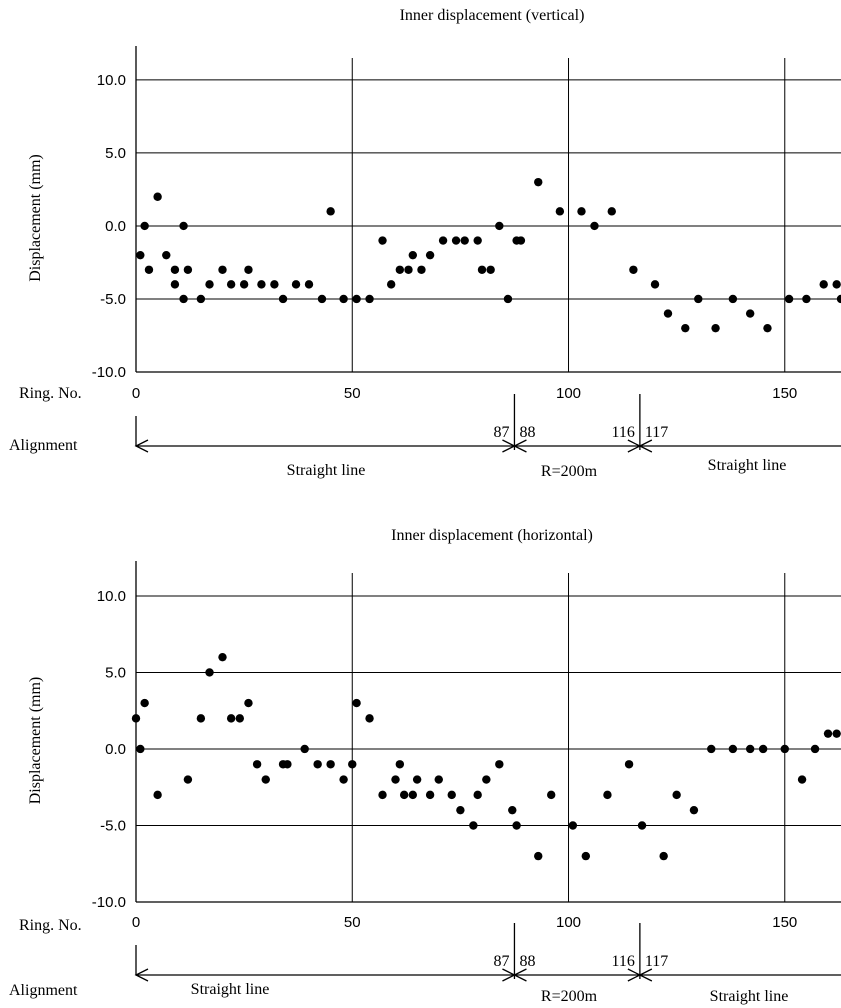  I want to click on x-tick-label: 100, so click(568, 922).